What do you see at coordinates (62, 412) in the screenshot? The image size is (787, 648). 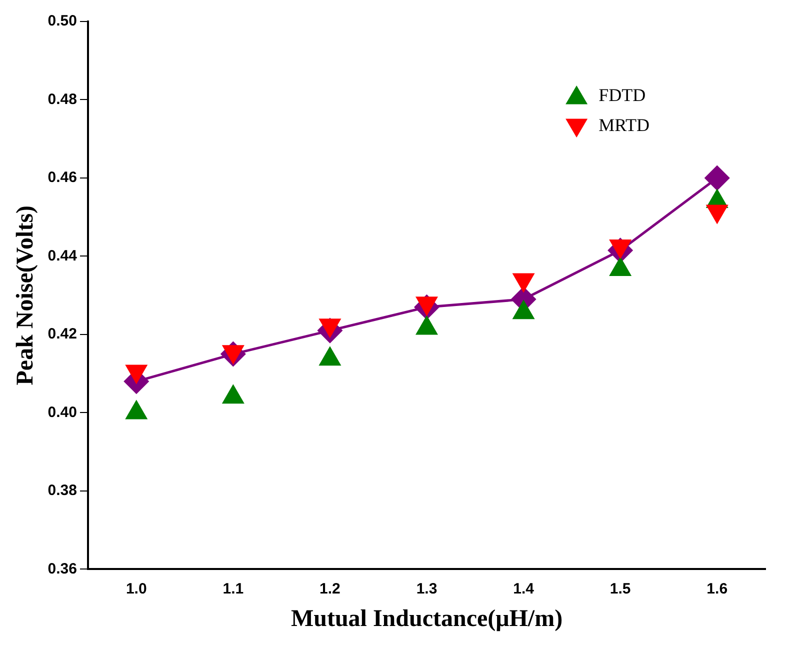 I see `y-tick-label: 0.40` at bounding box center [62, 412].